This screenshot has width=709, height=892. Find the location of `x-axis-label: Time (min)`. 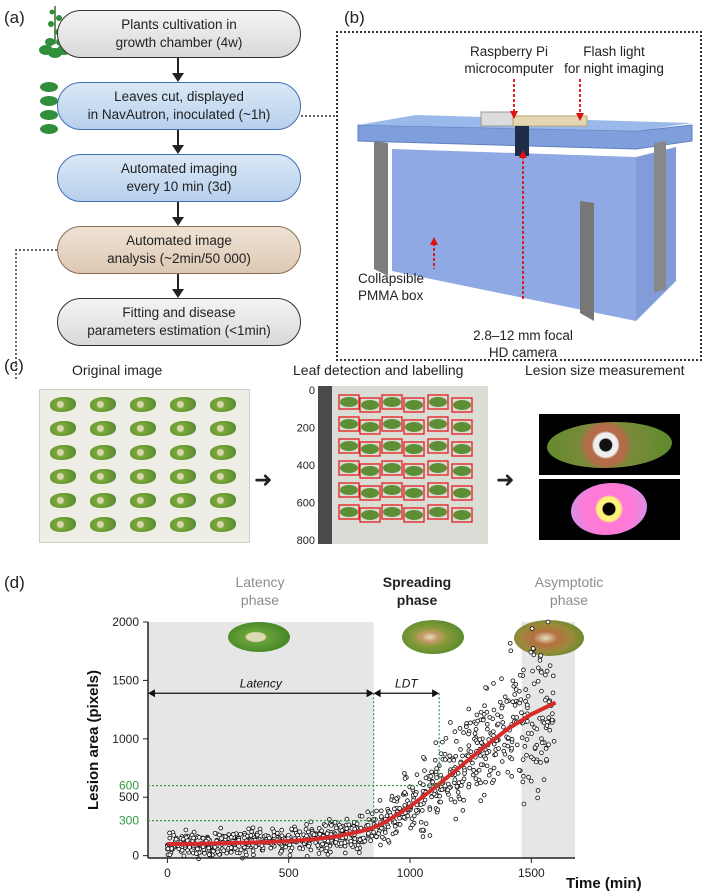

x-axis-label: Time (min) is located at coordinates (604, 883).